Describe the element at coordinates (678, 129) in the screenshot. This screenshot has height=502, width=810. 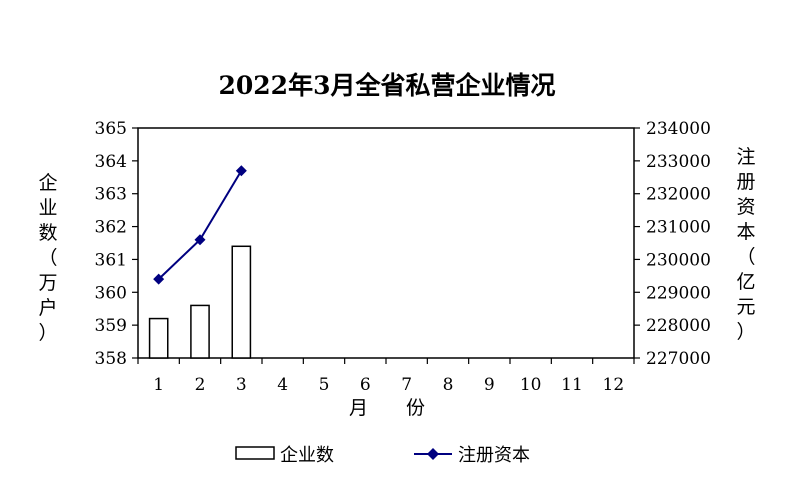
I see `right-tick-label: 234000` at that location.